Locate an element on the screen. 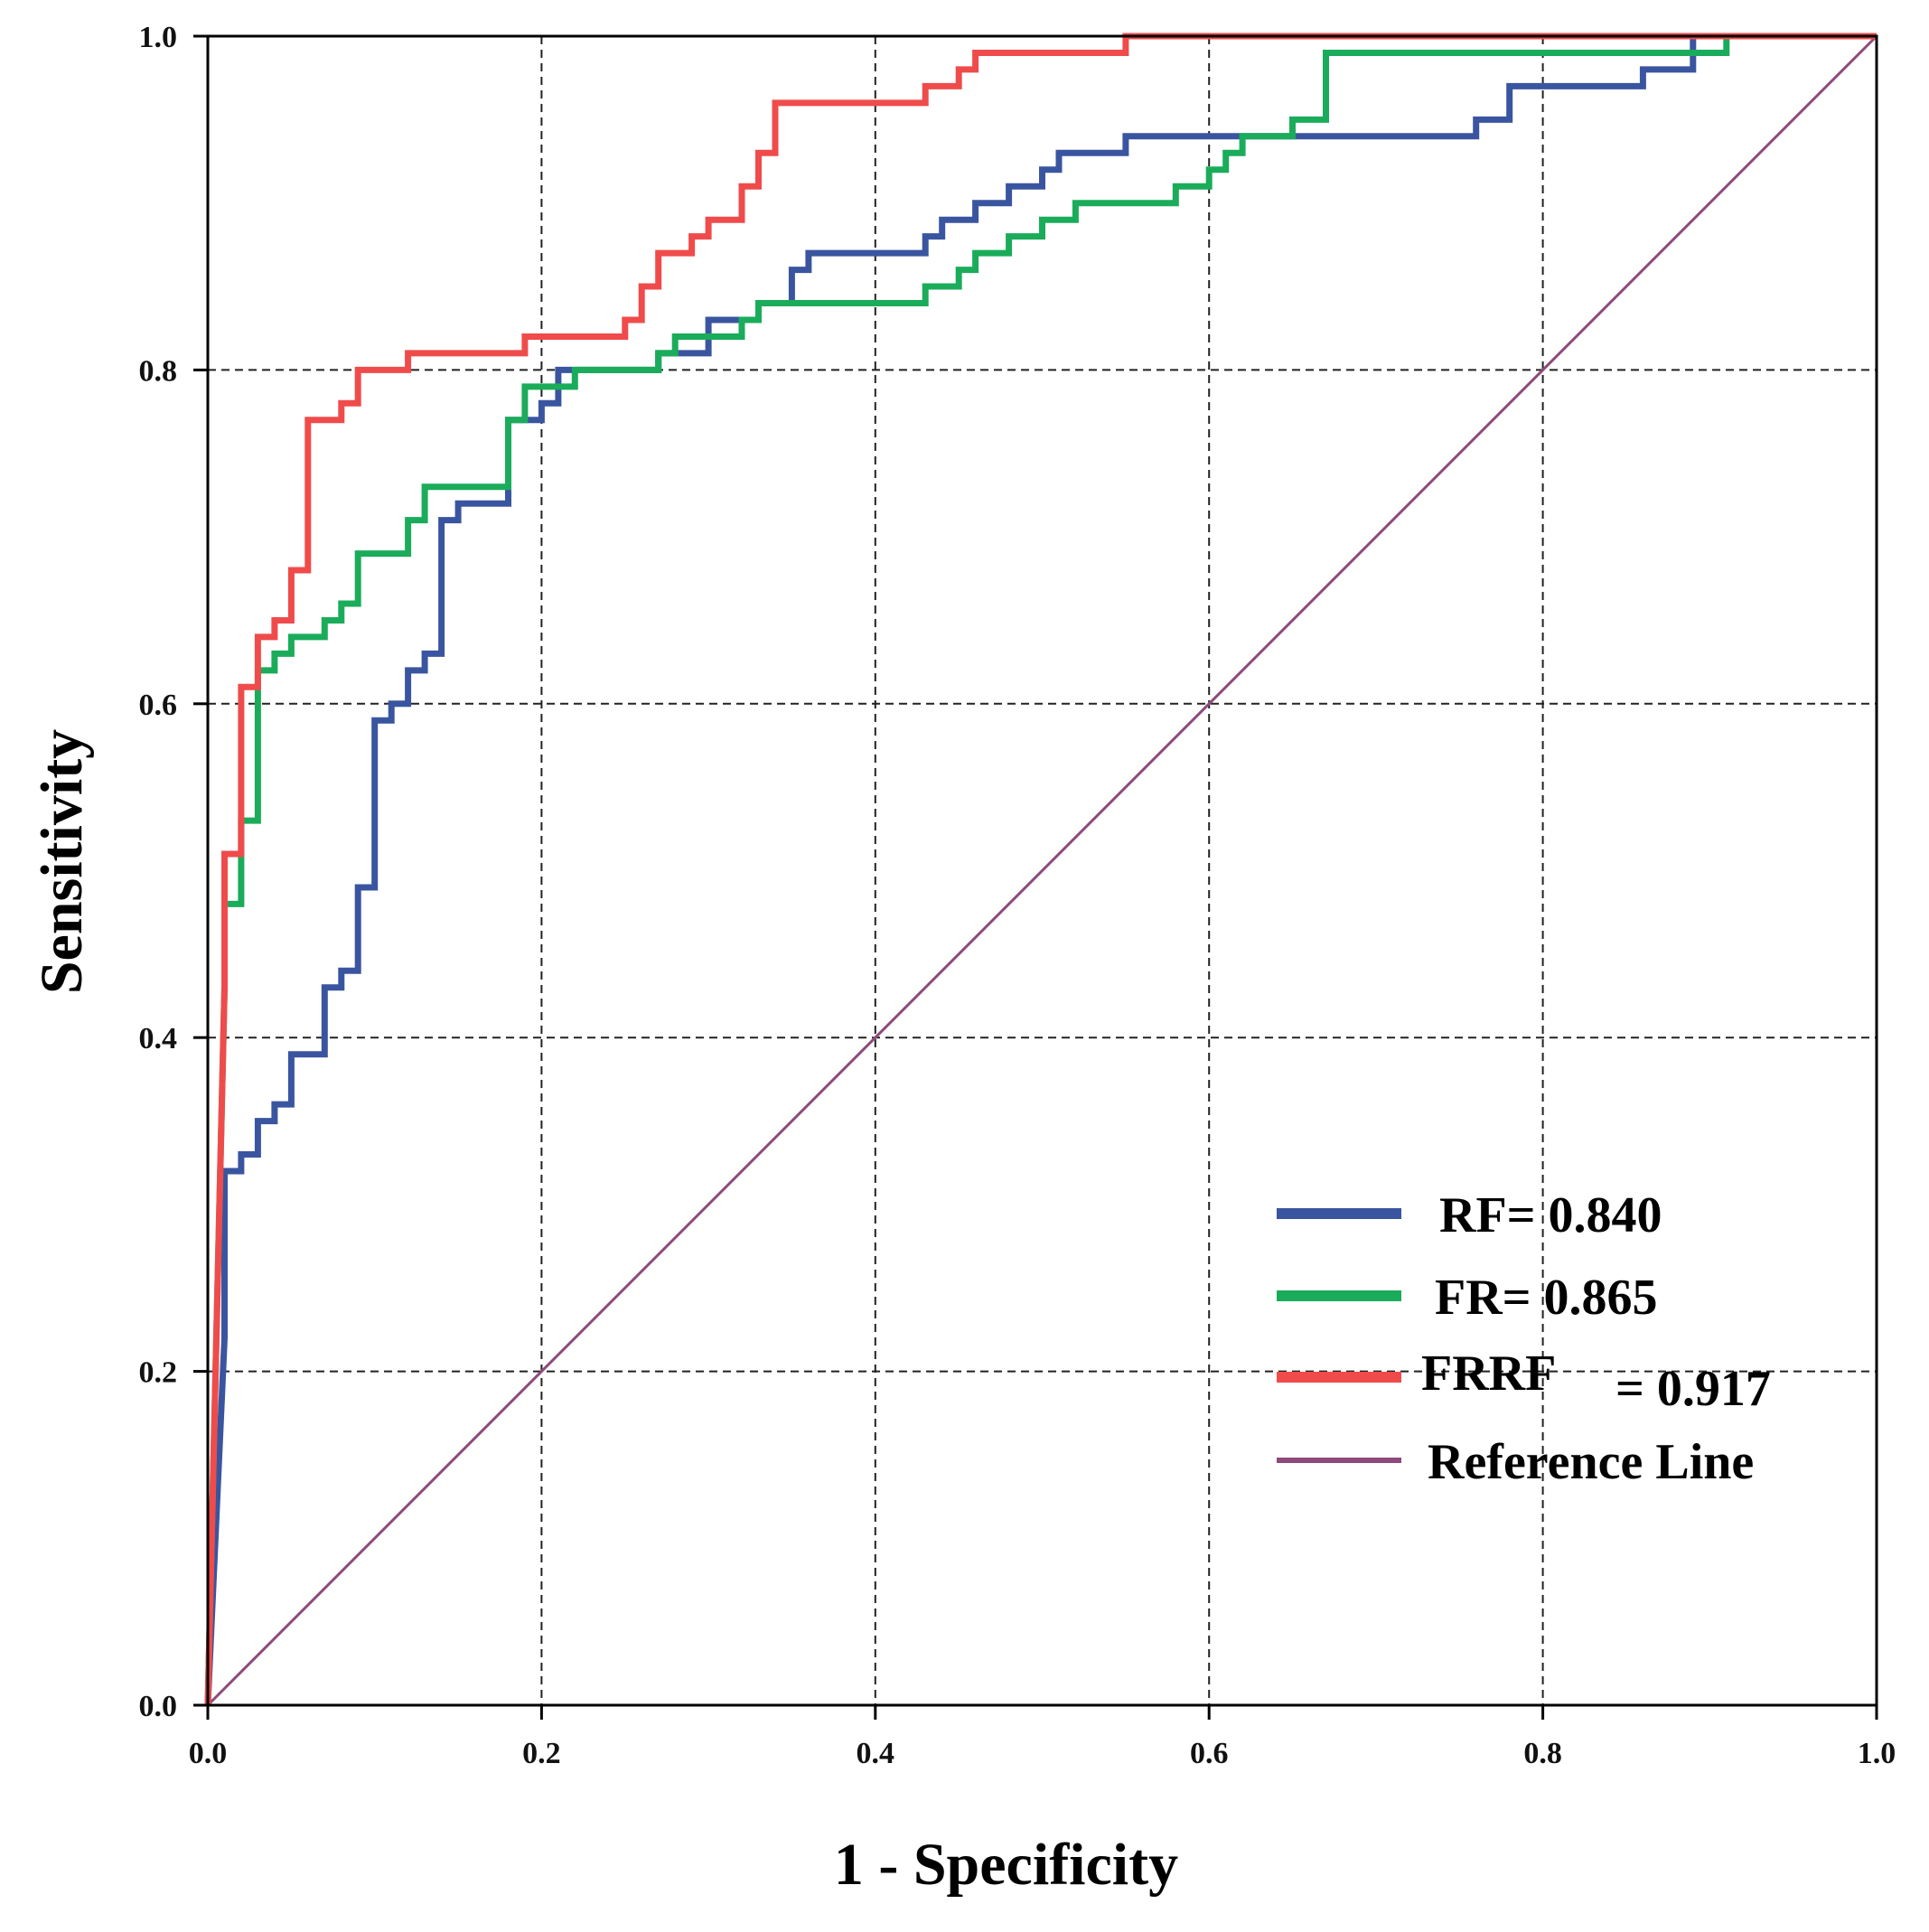 The width and height of the screenshot is (1929, 1932). x-axis-title: 1 - Specificity is located at coordinates (1006, 1865).